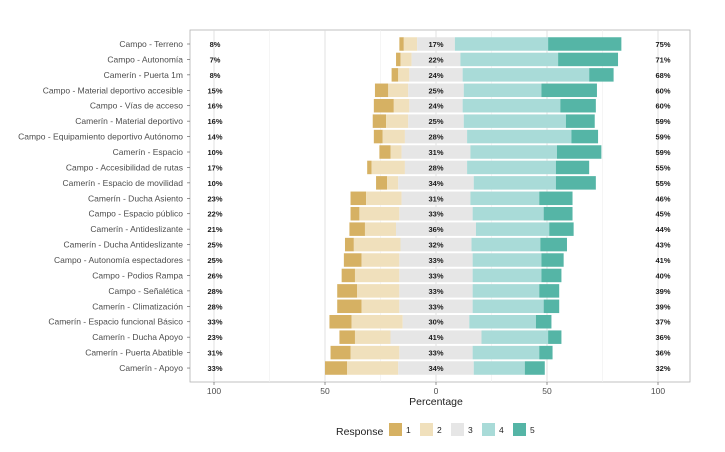  What do you see at coordinates (435, 337) in the screenshot?
I see `center-percent-label: 41%` at bounding box center [435, 337].